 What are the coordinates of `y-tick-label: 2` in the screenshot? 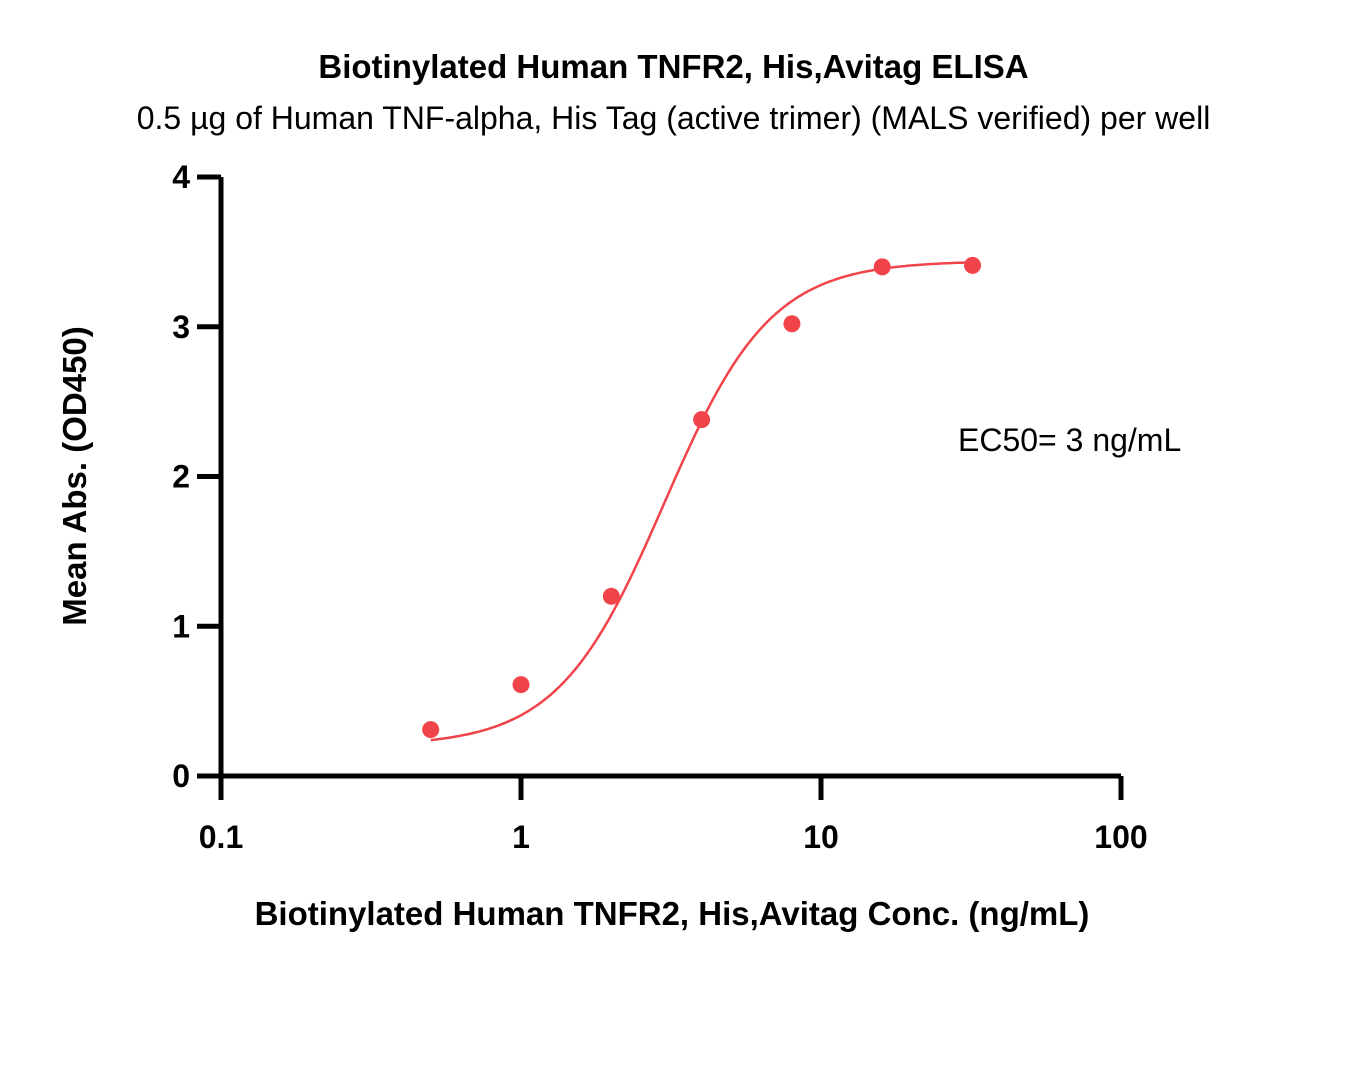 It's located at (181, 477).